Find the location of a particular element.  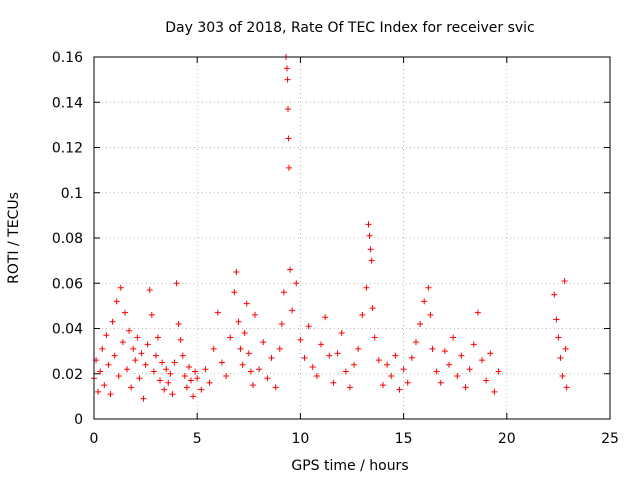

x-tick-label: 20 is located at coordinates (507, 439).